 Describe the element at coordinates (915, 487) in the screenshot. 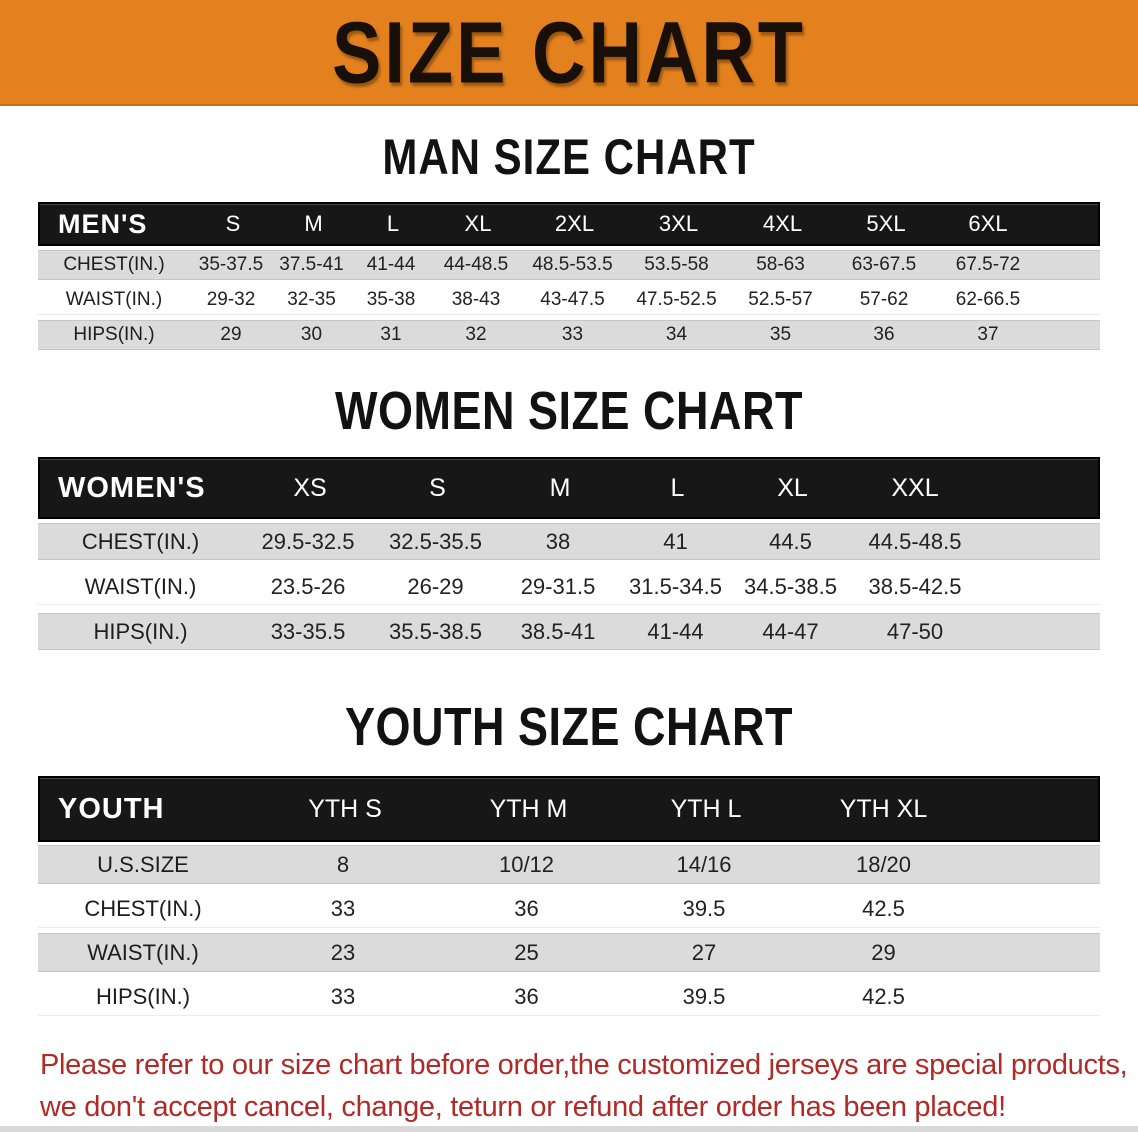

I see `column-header: XXL` at that location.